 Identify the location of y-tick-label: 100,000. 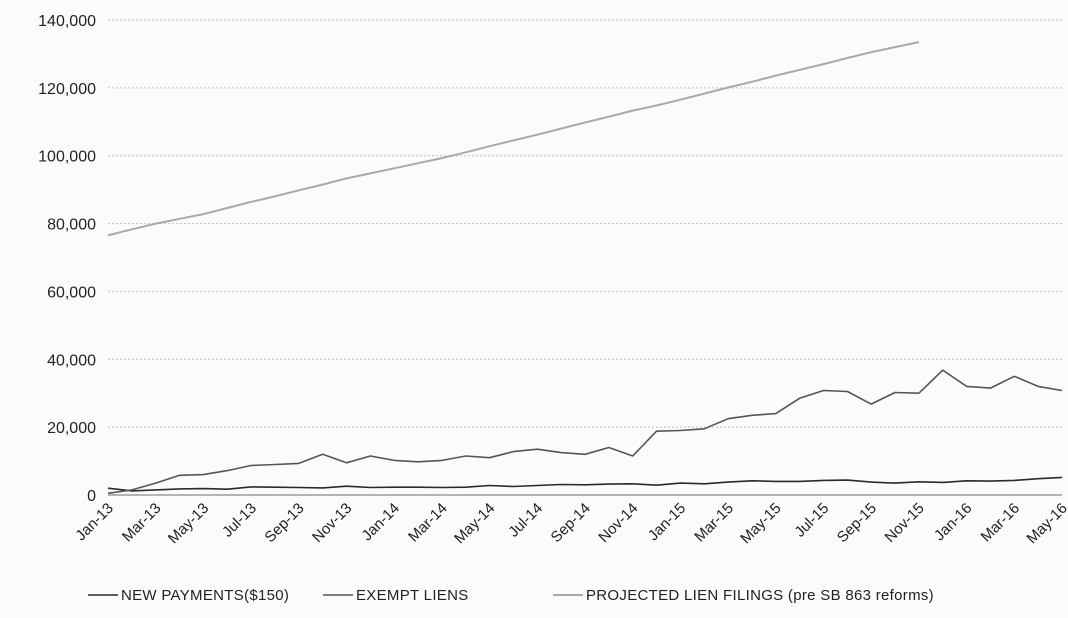
(67, 157).